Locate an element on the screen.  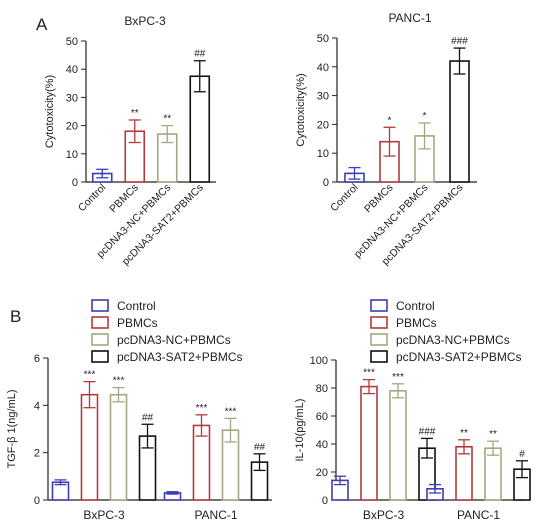
significance-label: # is located at coordinates (522, 454).